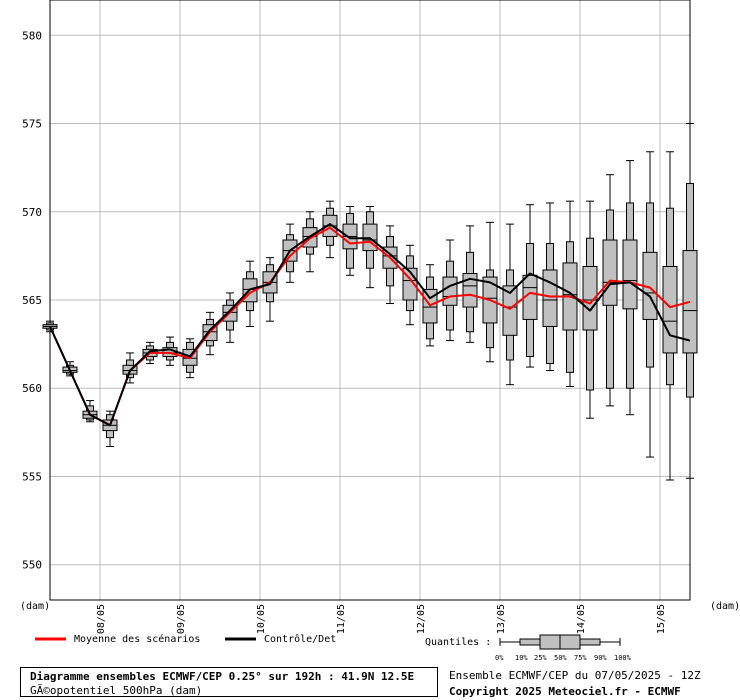  I want to click on quantiles-title: Quantiles :, so click(458, 642).